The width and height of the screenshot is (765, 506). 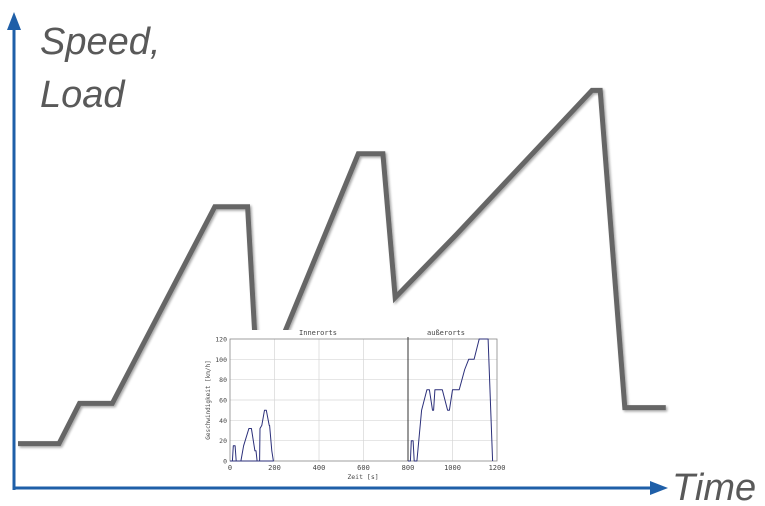 What do you see at coordinates (363, 468) in the screenshot?
I see `inset-x-tick-label: 600` at bounding box center [363, 468].